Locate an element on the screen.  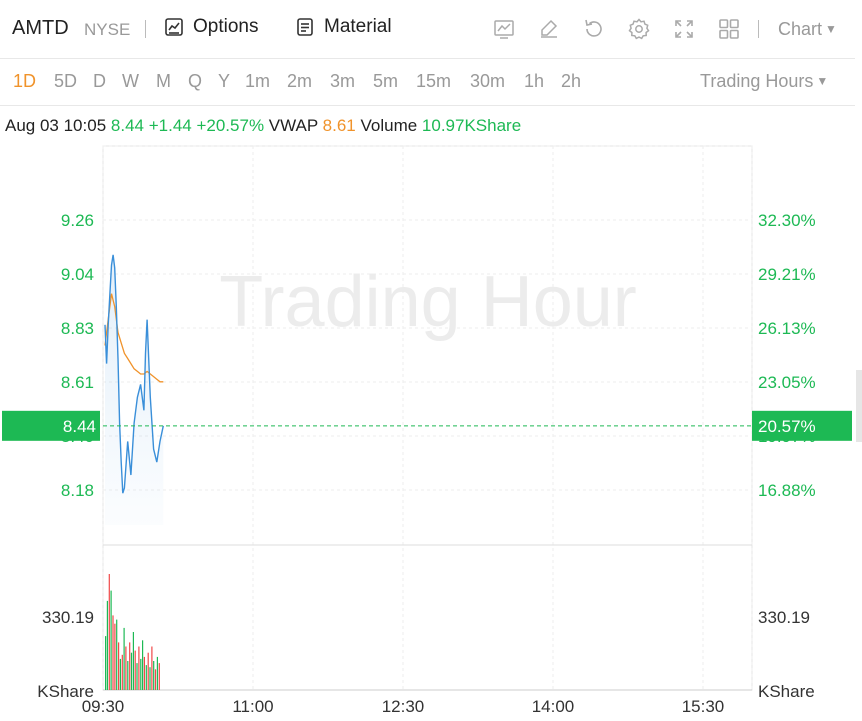
current-pct-tag-bg is located at coordinates (802, 425).